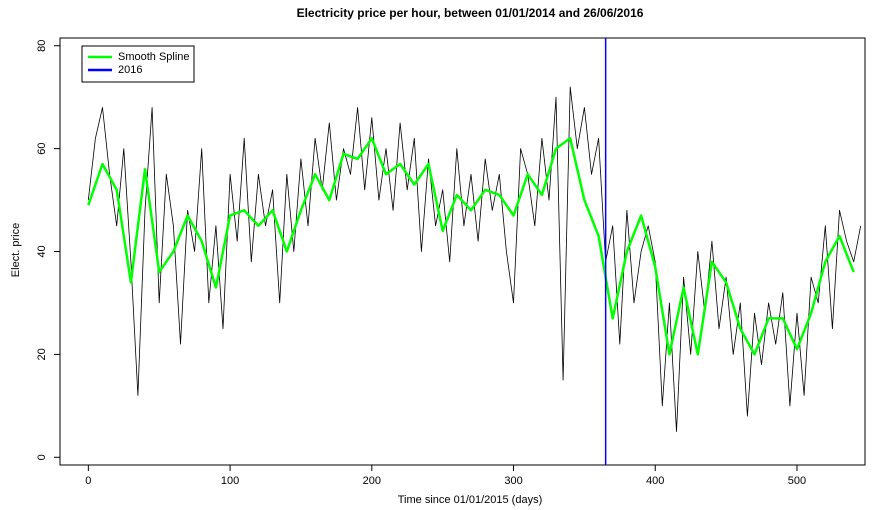 The width and height of the screenshot is (880, 510). What do you see at coordinates (372, 481) in the screenshot?
I see `x-tick-label: 200` at bounding box center [372, 481].